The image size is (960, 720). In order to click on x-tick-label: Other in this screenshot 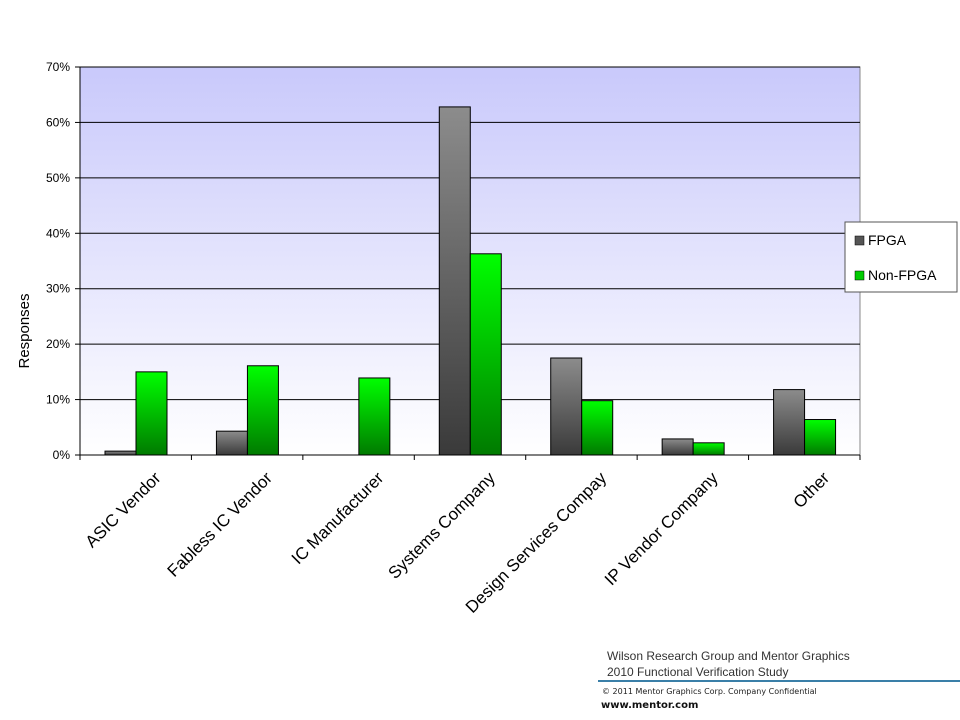, I will do `click(812, 490)`.